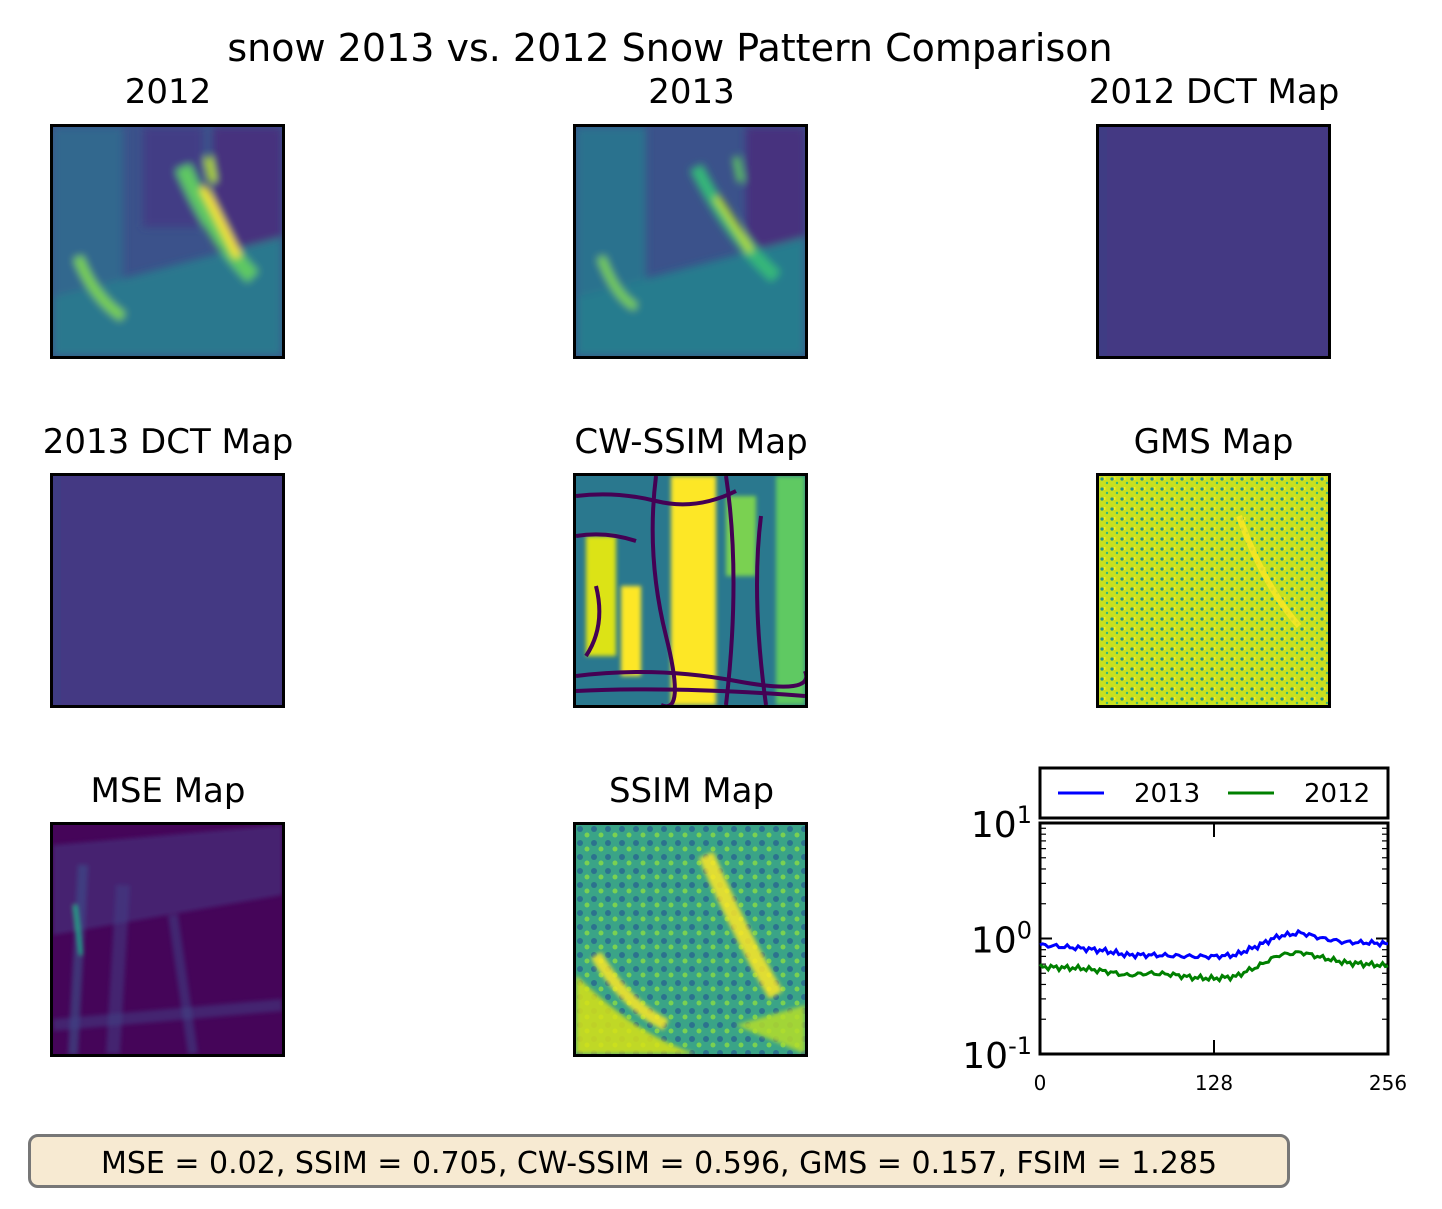  Describe the element at coordinates (997, 1054) in the screenshot. I see `y-tick-label: 10⁻¹` at that location.